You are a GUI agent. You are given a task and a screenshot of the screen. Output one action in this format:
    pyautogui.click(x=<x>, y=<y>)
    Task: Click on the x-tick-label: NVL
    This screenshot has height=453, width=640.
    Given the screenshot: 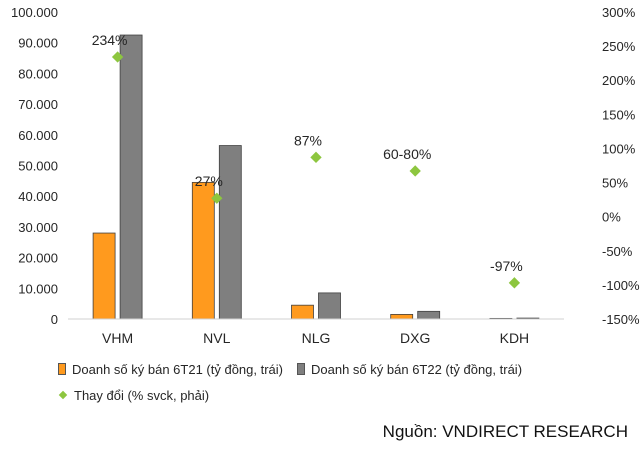 What is the action you would take?
    pyautogui.click(x=216, y=338)
    